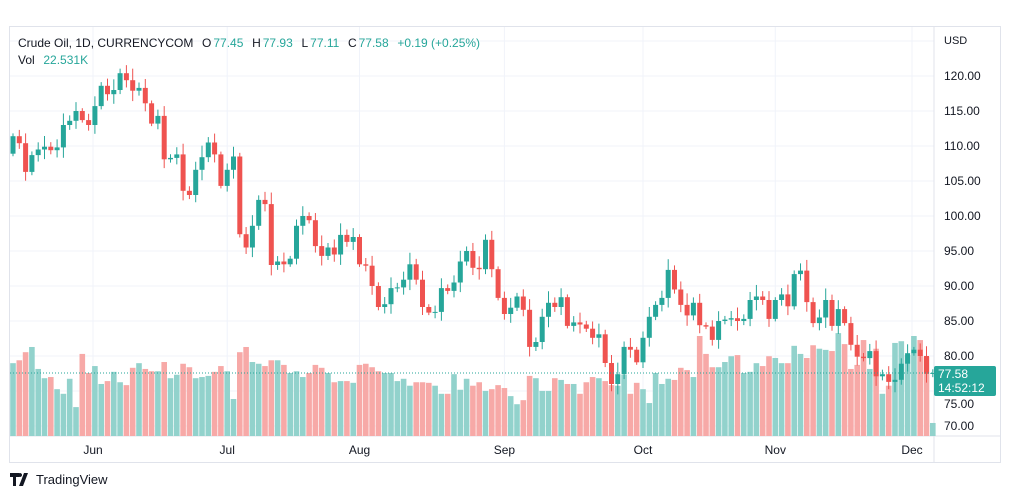  What do you see at coordinates (959, 426) in the screenshot?
I see `price-tick-label: 70.00` at bounding box center [959, 426].